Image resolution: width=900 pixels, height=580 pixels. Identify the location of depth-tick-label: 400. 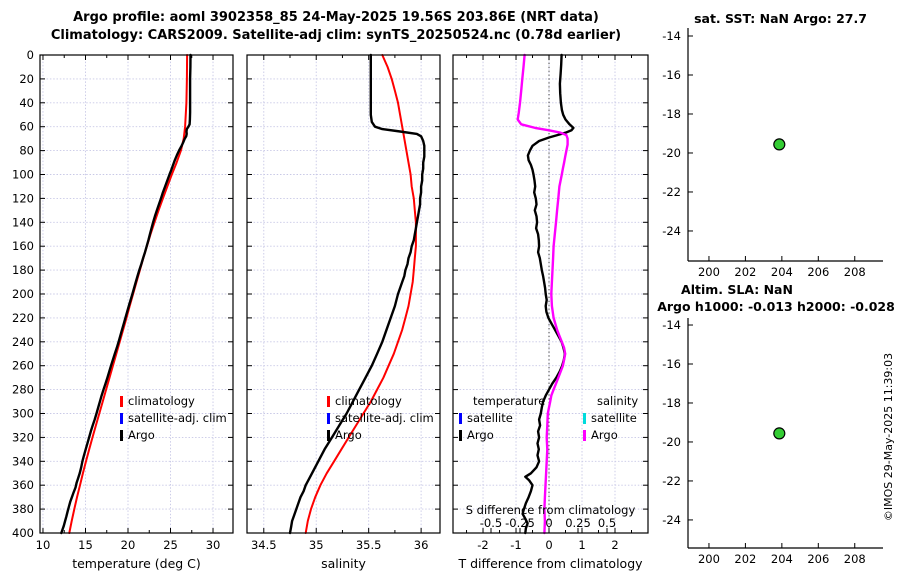
(23, 533).